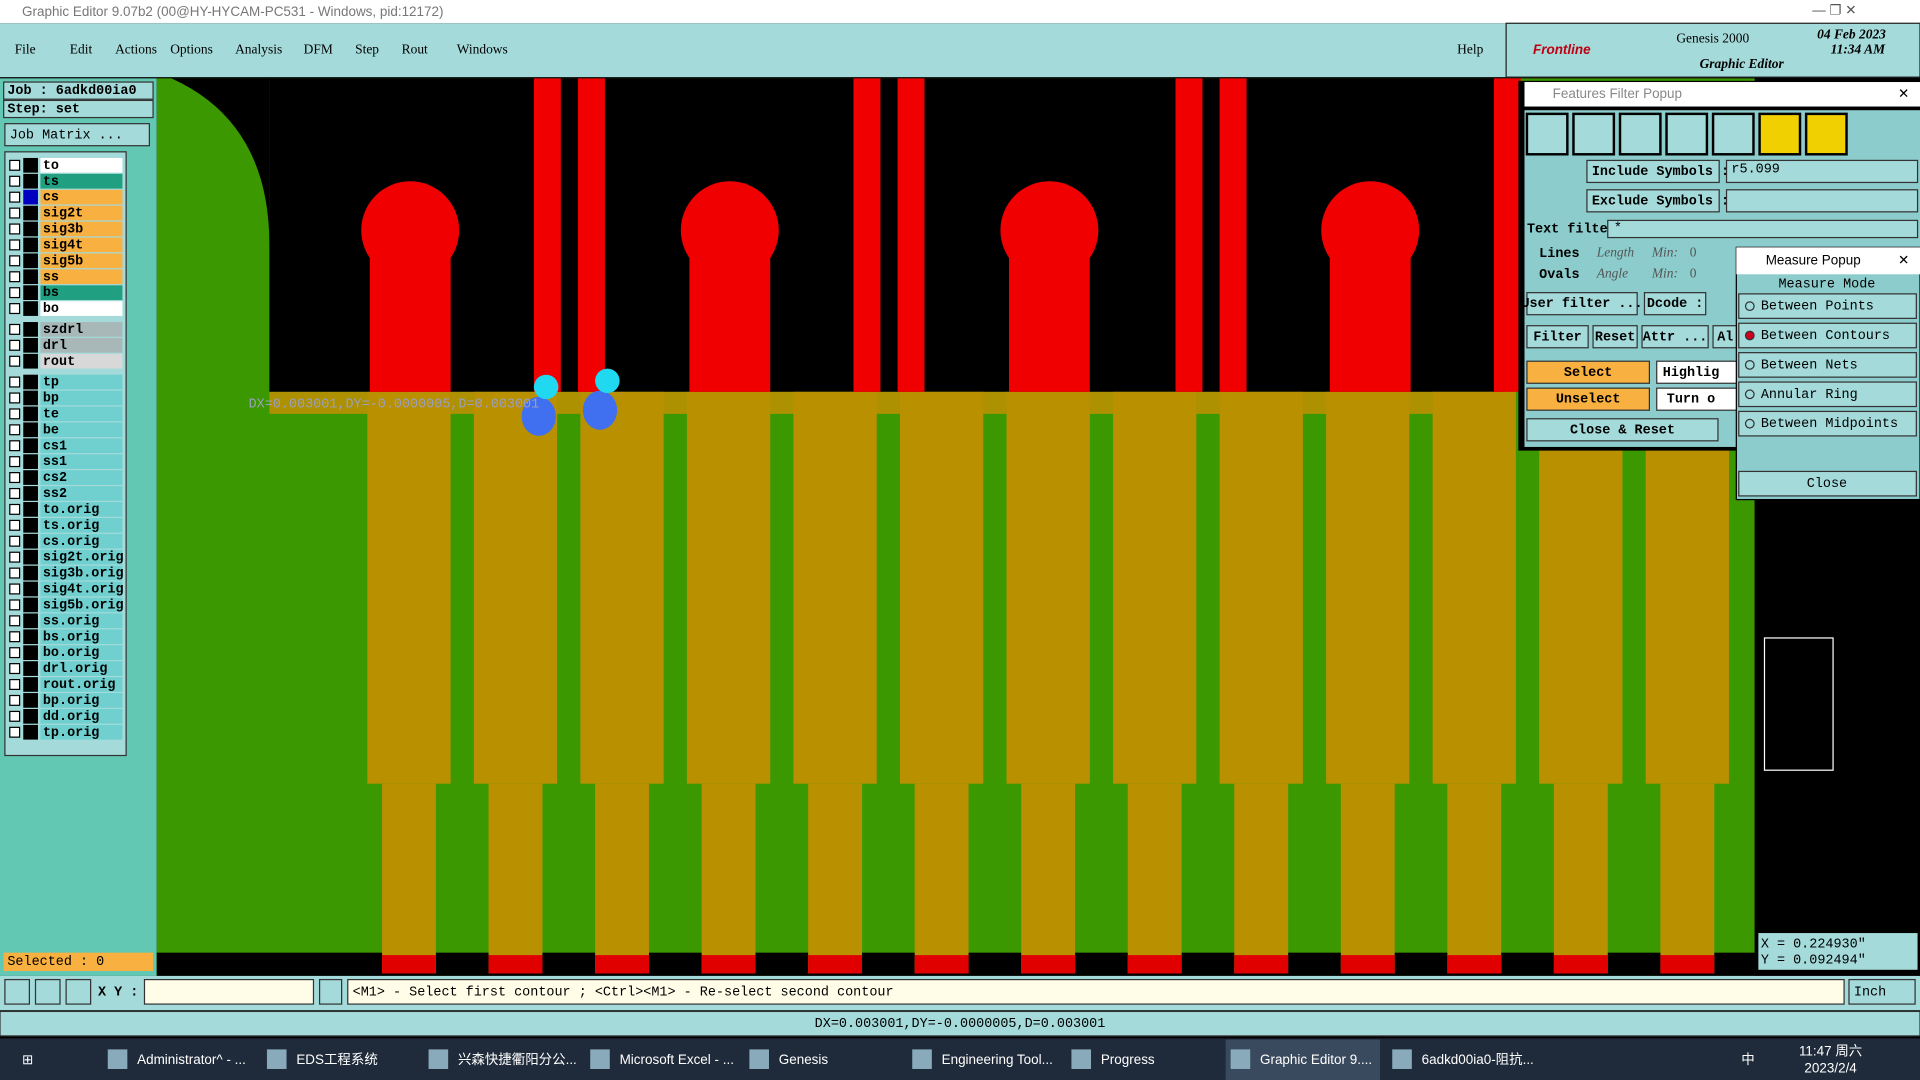 This screenshot has width=1920, height=1080. I want to click on popup-close: ✕, so click(1903, 93).